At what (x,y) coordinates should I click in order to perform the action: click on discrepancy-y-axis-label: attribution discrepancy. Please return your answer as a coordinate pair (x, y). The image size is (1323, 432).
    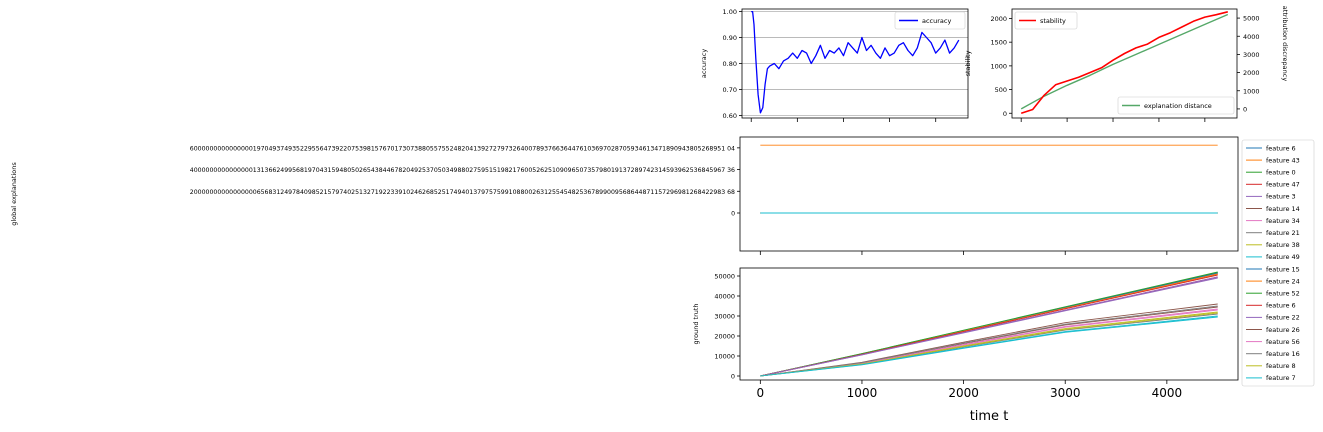
    Looking at the image, I should click on (1285, 44).